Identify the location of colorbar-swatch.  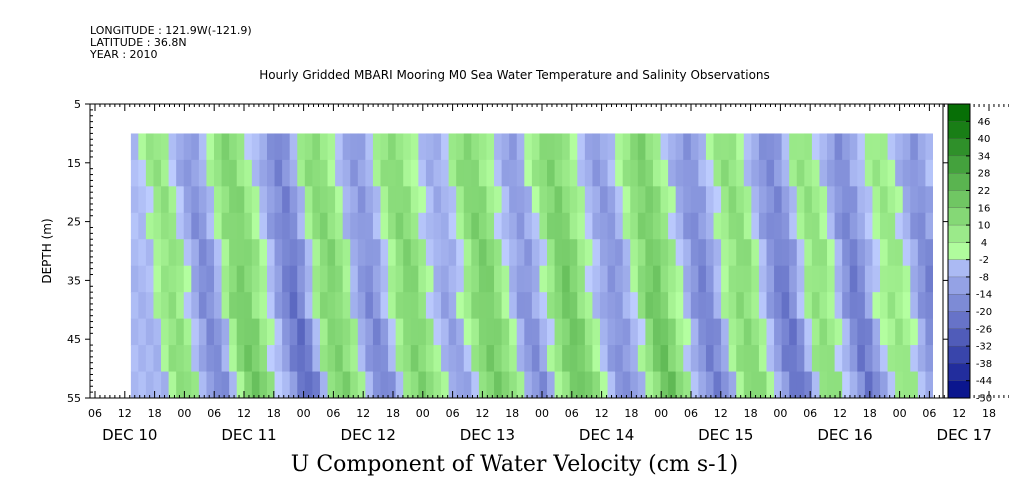
(959, 112).